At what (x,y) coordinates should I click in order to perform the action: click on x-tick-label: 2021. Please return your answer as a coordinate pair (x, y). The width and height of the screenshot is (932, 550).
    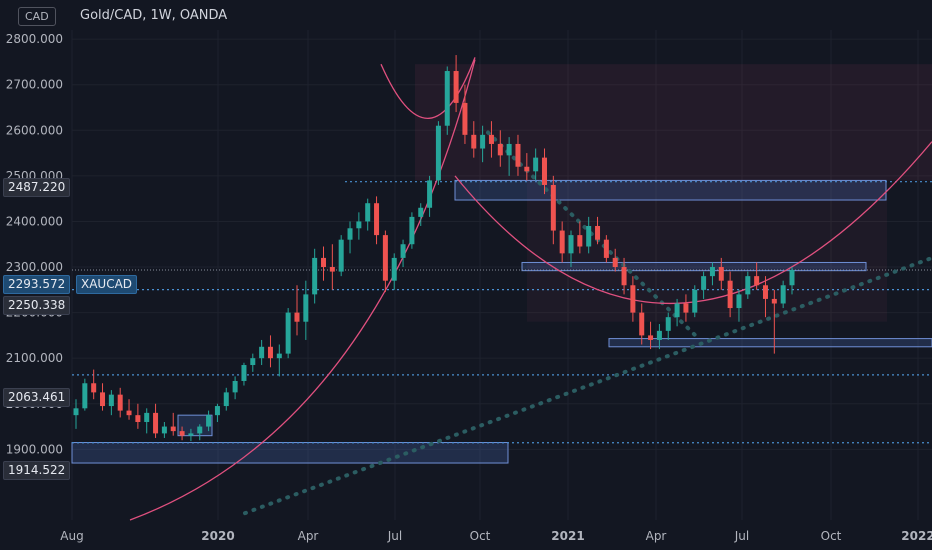
    Looking at the image, I should click on (567, 536).